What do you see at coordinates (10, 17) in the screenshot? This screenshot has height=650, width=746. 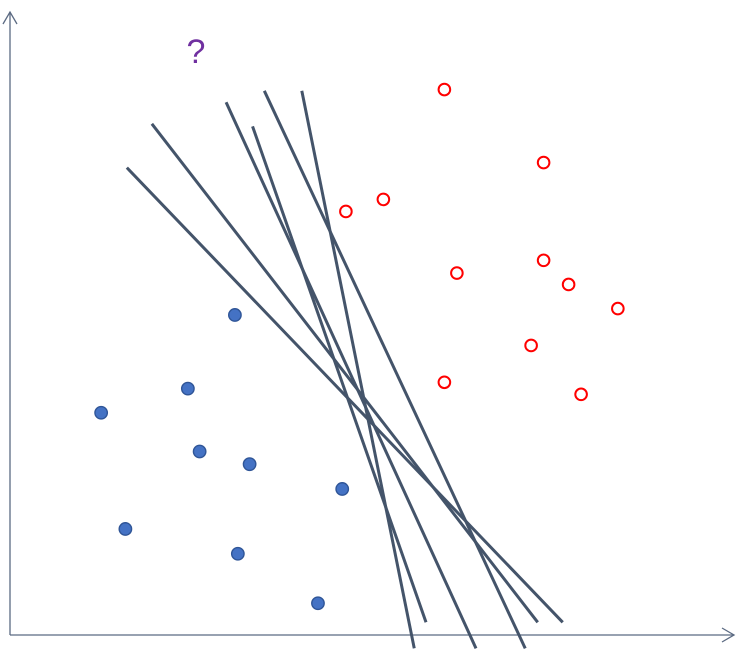 I see `y-axis-arrowhead` at bounding box center [10, 17].